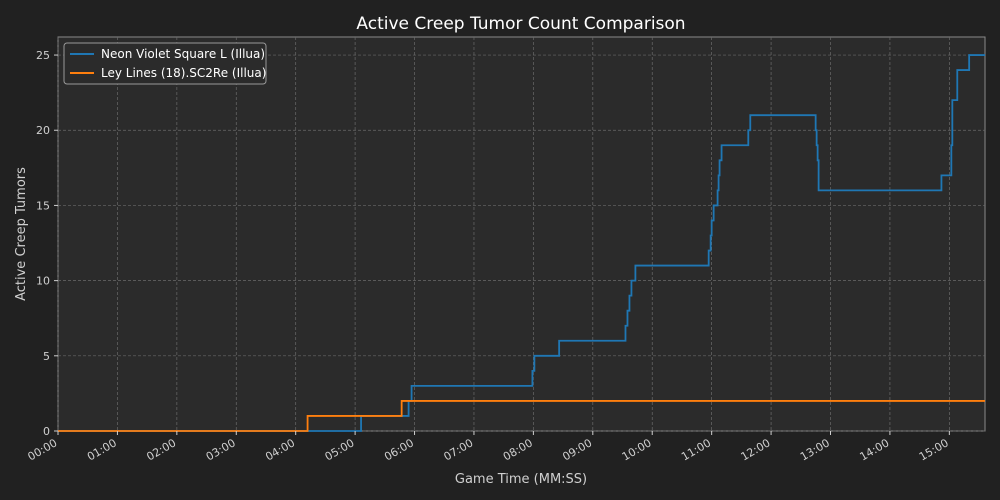  I want to click on y-tick-label: 25, so click(43, 55).